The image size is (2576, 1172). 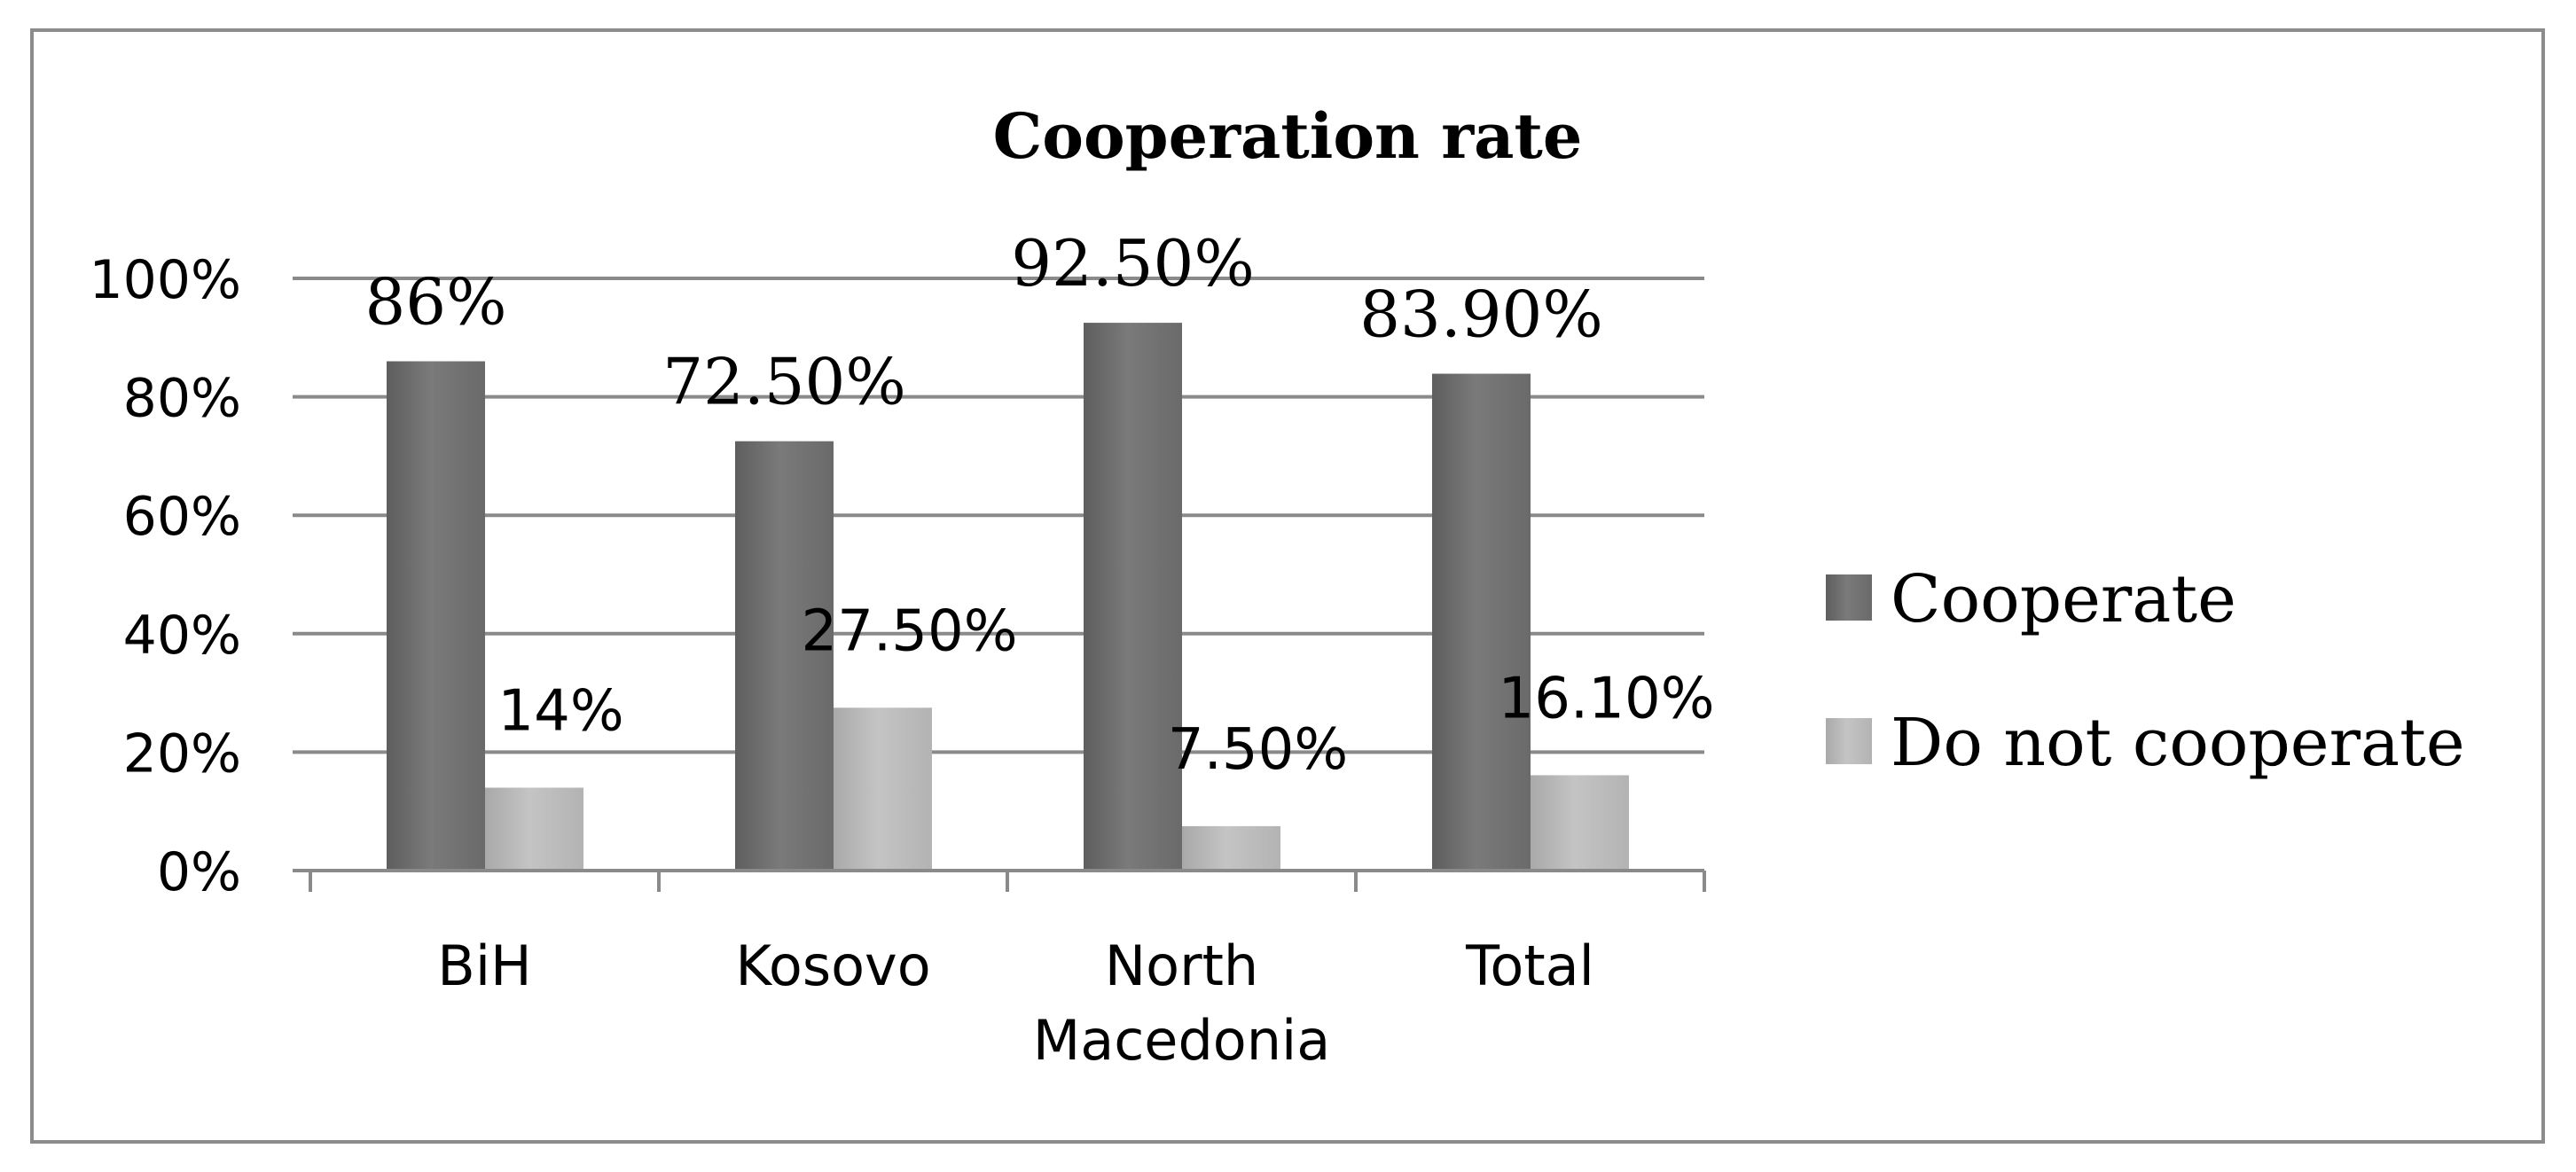 I want to click on data-label: 83.90%, so click(x=1481, y=314).